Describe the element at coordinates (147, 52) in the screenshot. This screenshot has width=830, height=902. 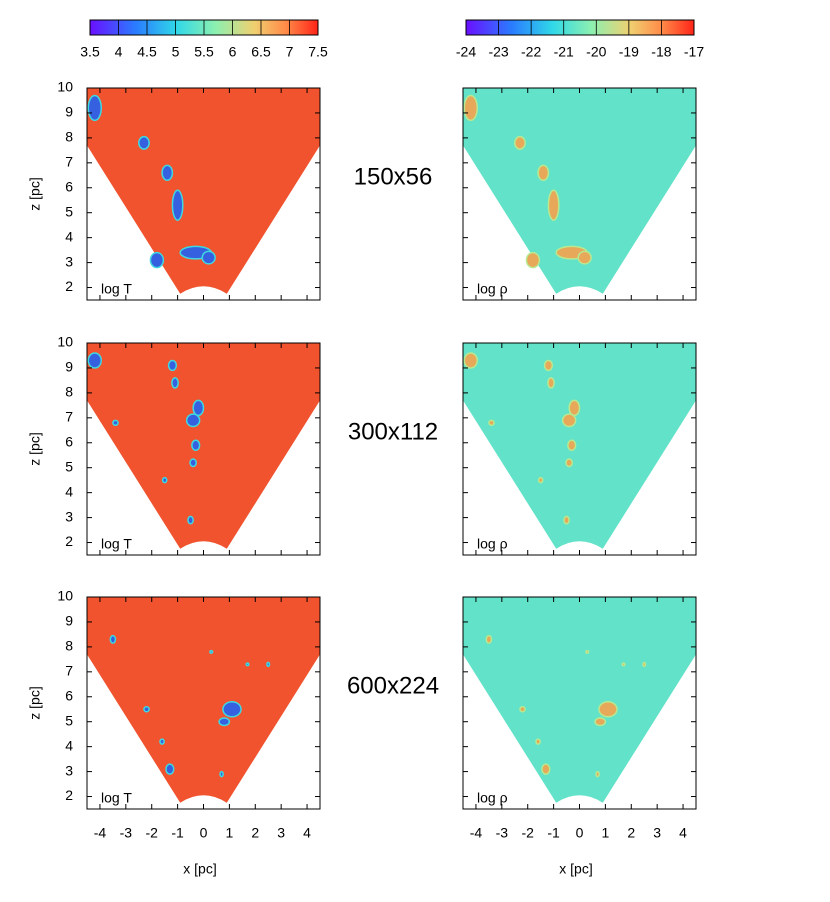
I see `colorbar-tick-label: 4.5` at that location.